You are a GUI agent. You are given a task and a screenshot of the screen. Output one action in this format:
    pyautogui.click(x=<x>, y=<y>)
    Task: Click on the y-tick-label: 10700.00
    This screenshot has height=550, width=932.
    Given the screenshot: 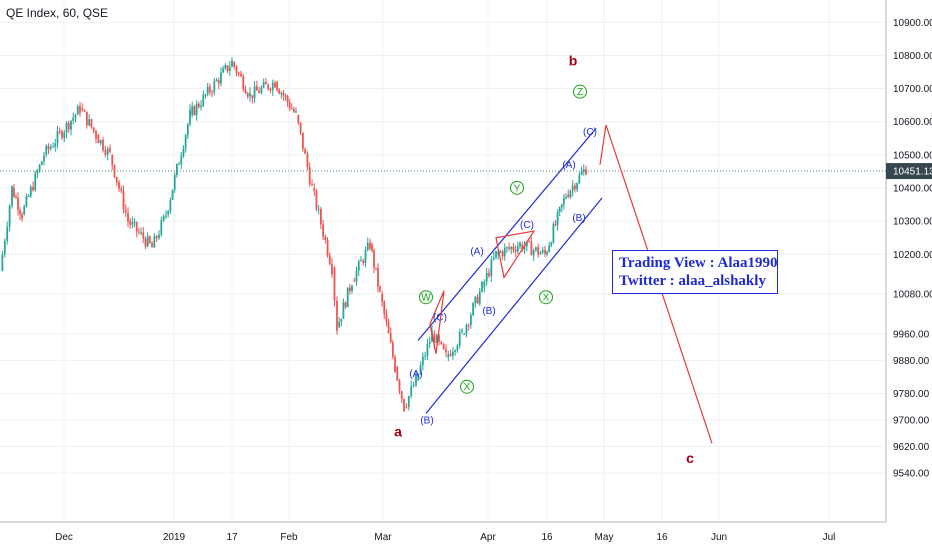 What is the action you would take?
    pyautogui.click(x=912, y=89)
    